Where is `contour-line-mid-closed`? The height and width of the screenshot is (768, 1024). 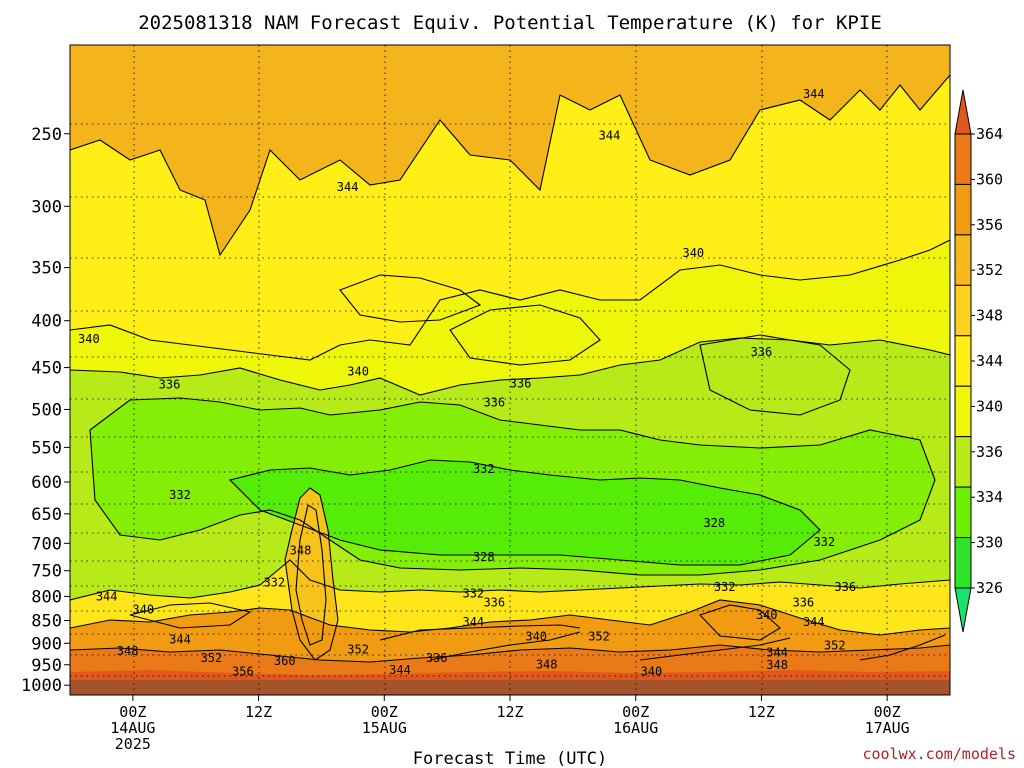
contour-line-mid-closed is located at coordinates (525, 335).